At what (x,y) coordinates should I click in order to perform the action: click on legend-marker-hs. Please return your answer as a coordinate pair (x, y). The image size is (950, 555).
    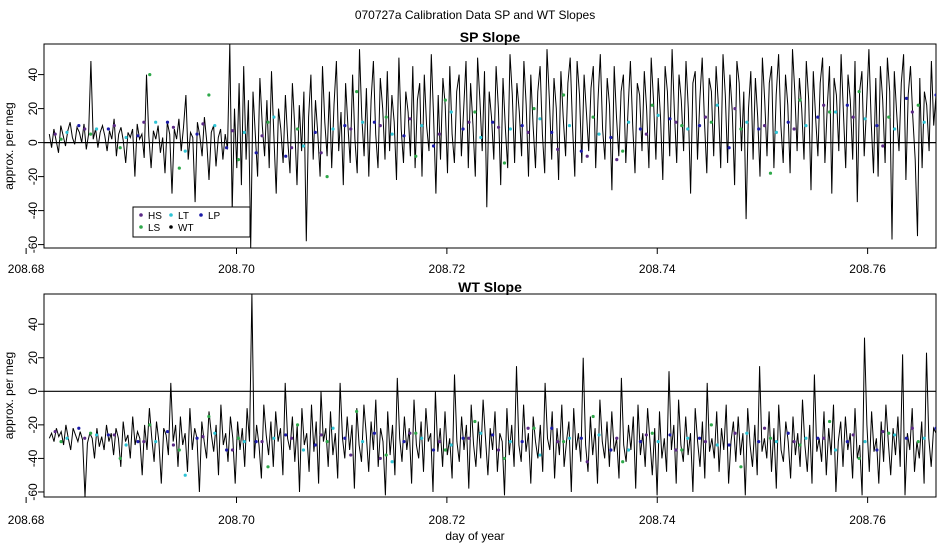
    Looking at the image, I should click on (141, 215).